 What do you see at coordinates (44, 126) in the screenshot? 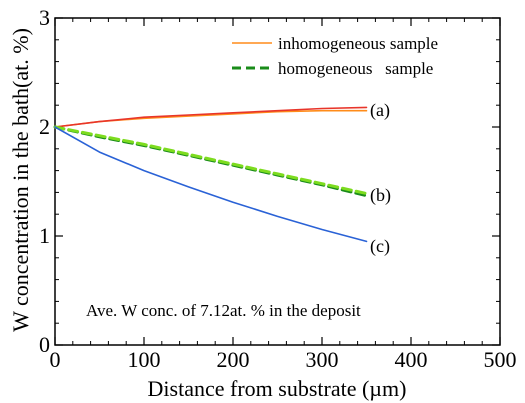
I see `y-tick-label: 2` at bounding box center [44, 126].